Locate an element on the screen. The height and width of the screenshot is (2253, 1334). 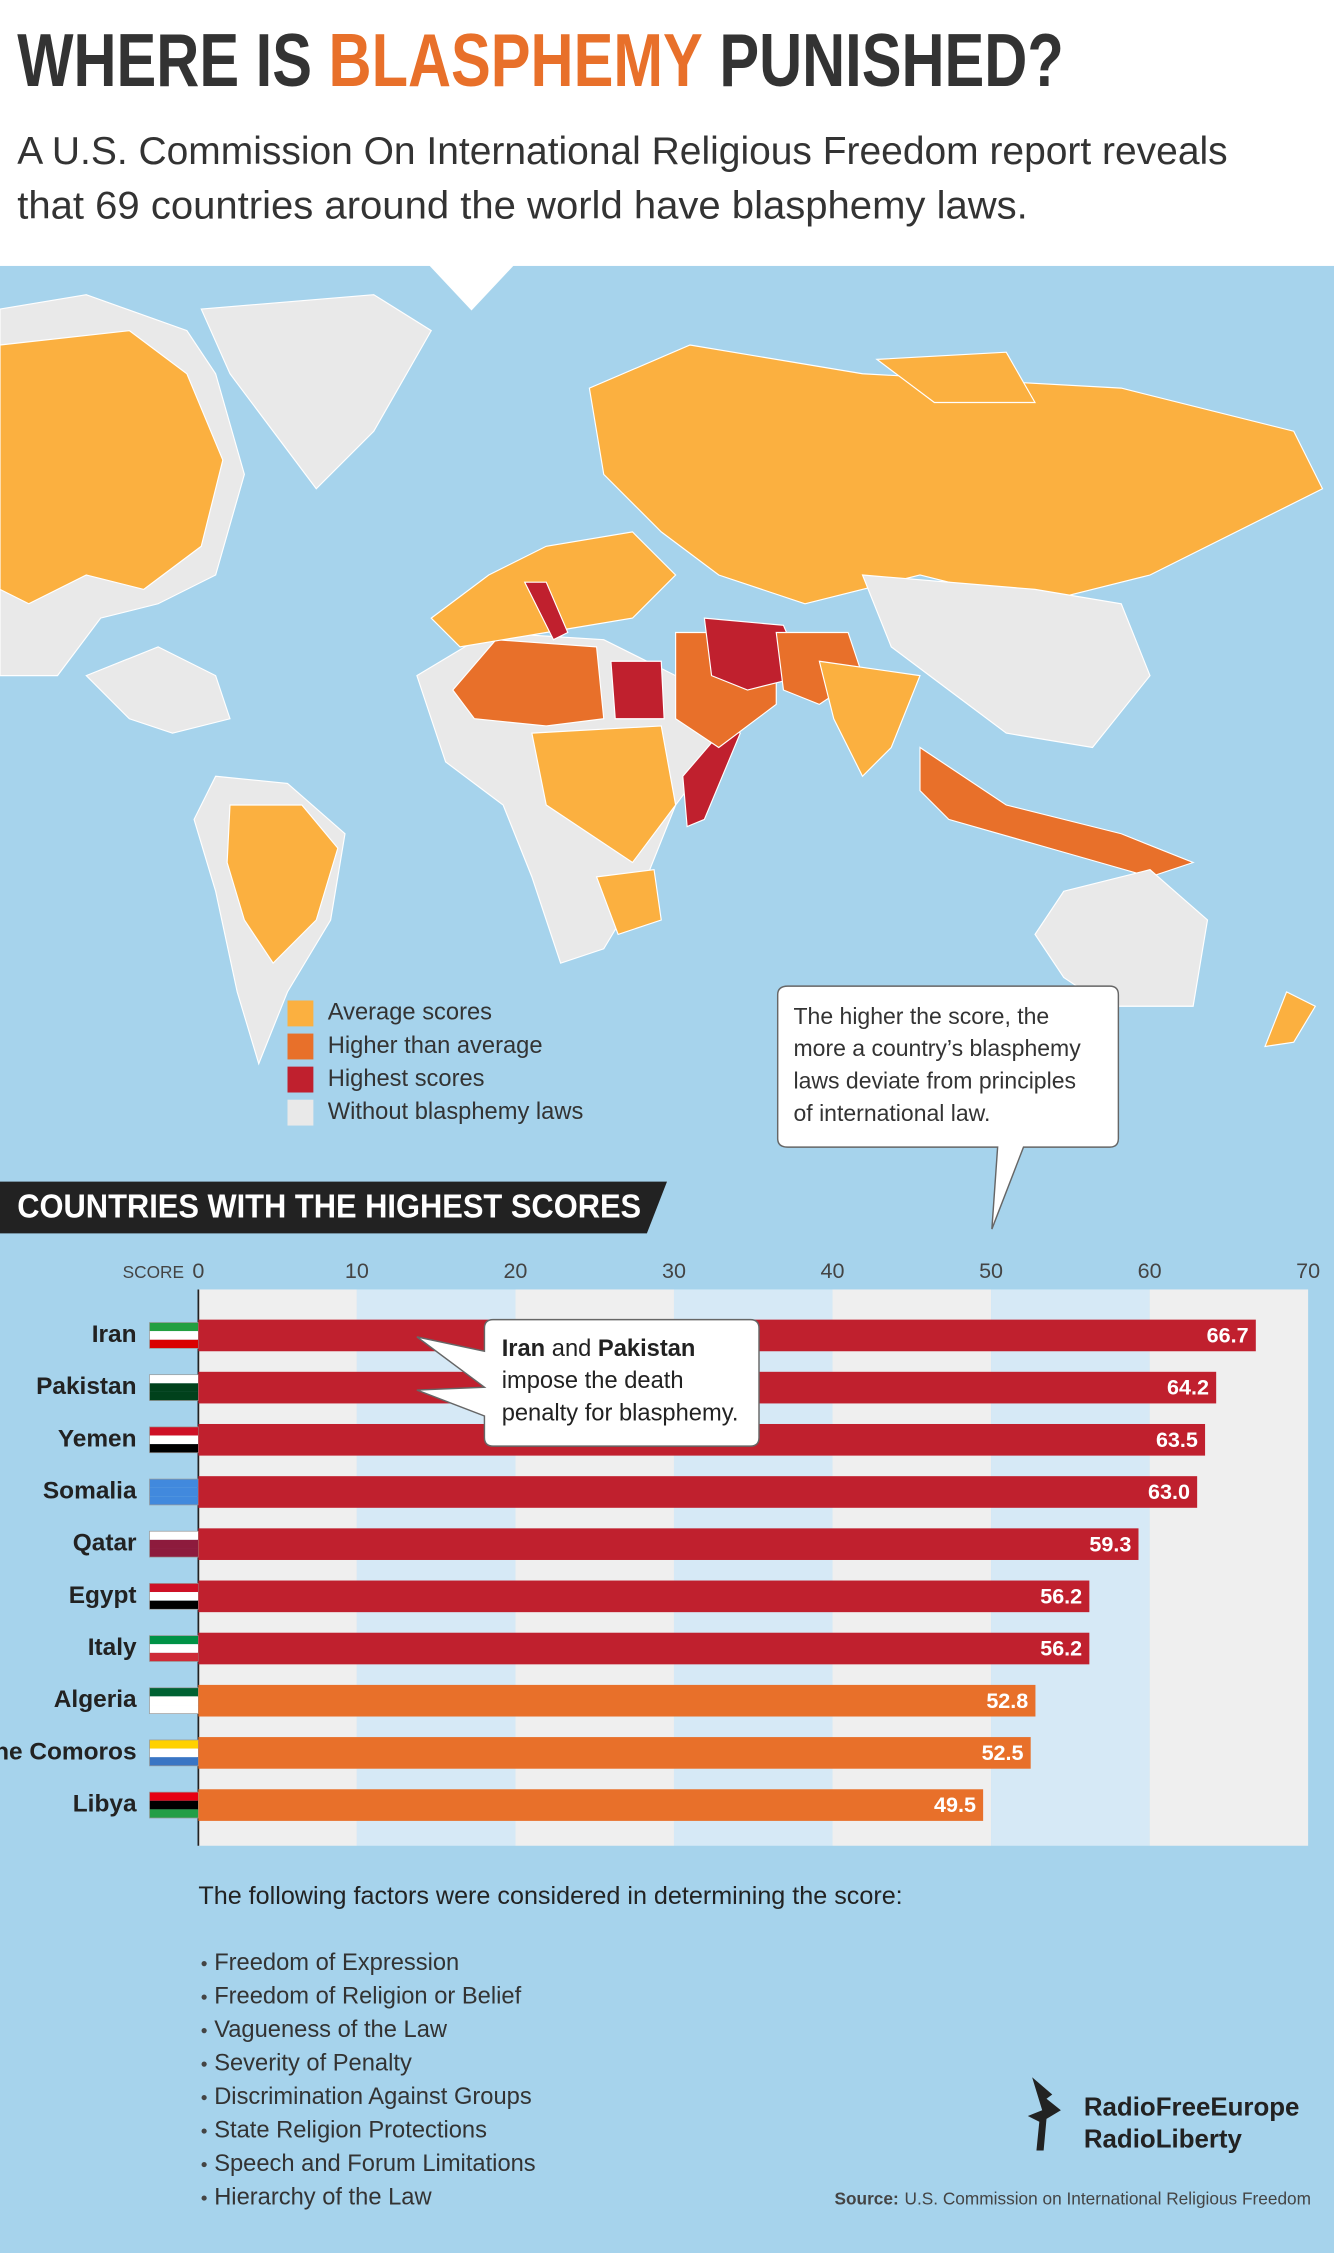
factor-item: Severity of Penalty is located at coordinates (313, 2063).